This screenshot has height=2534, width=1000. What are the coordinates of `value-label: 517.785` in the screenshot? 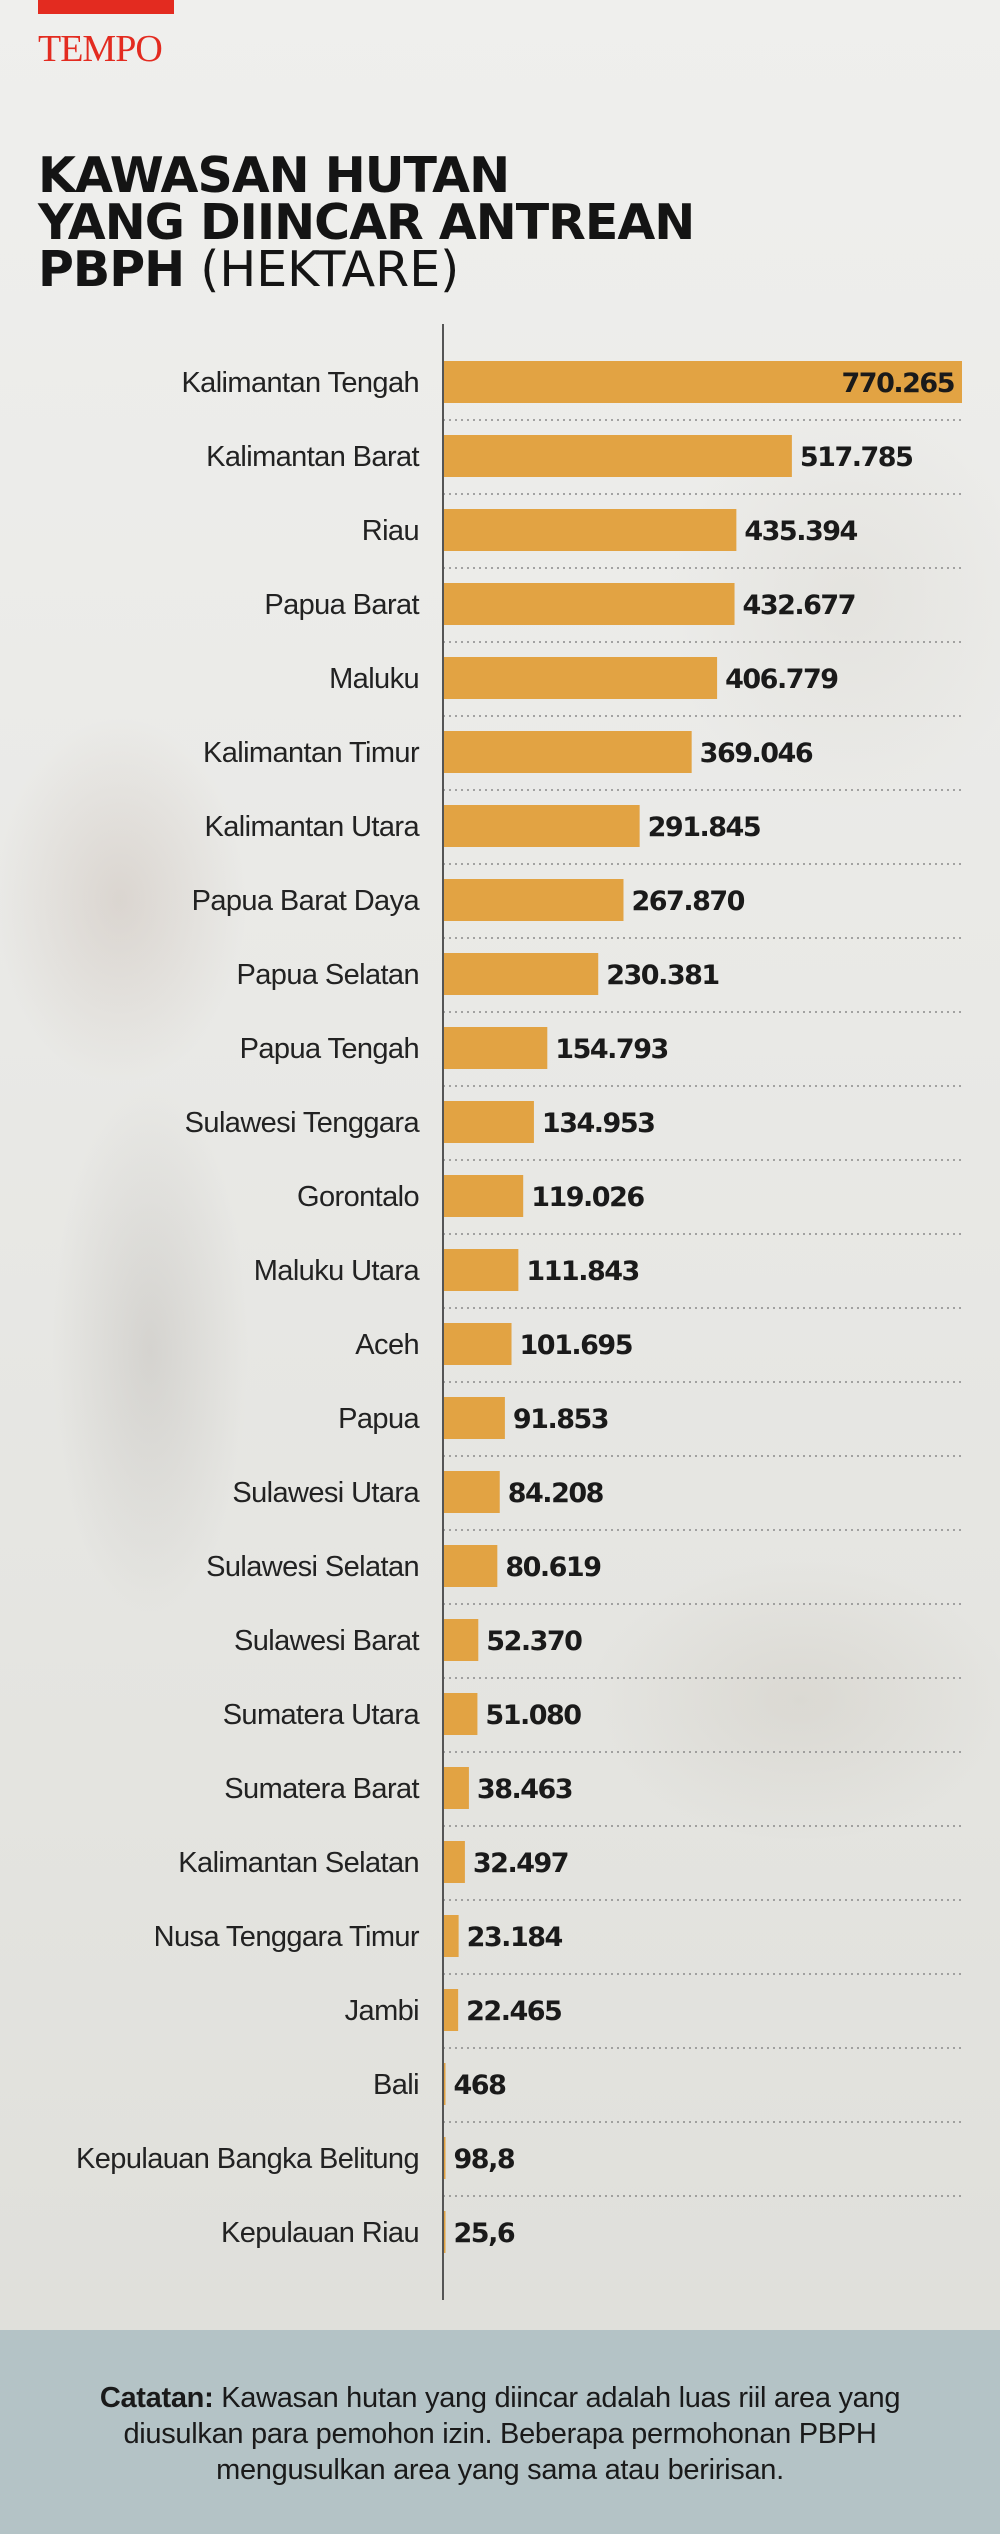 It's located at (856, 457).